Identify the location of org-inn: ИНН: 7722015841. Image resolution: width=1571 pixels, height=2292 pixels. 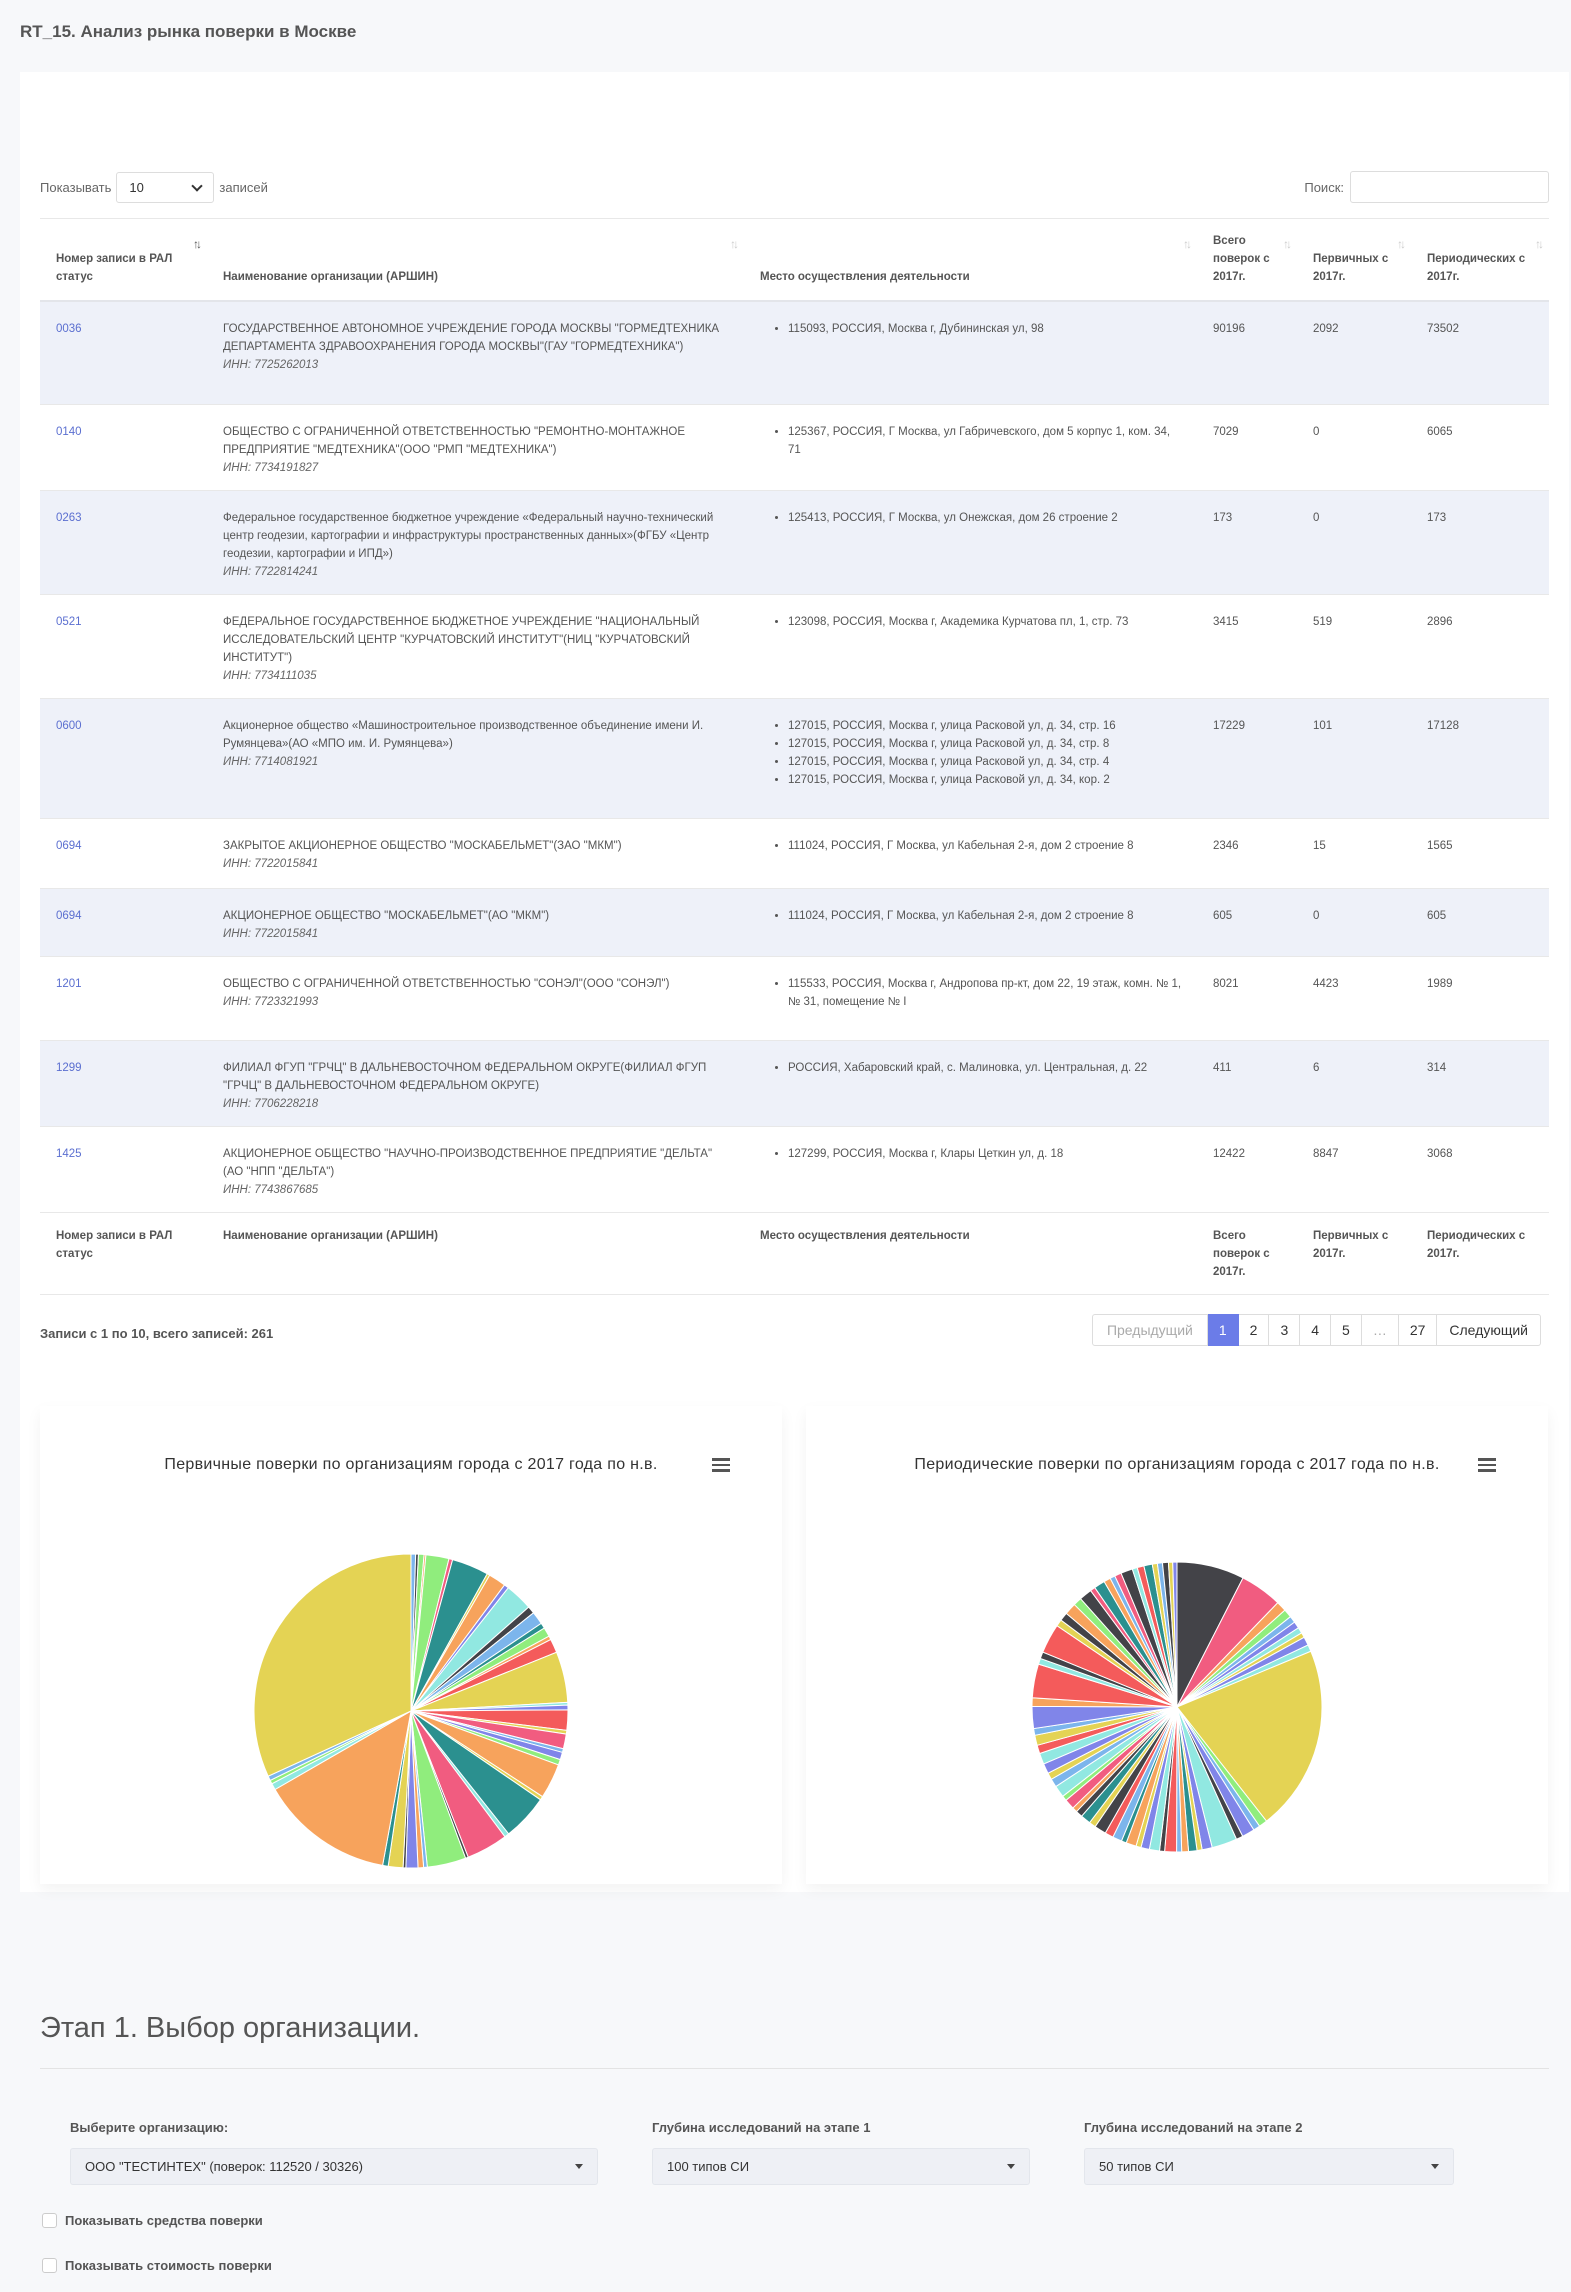
(271, 934).